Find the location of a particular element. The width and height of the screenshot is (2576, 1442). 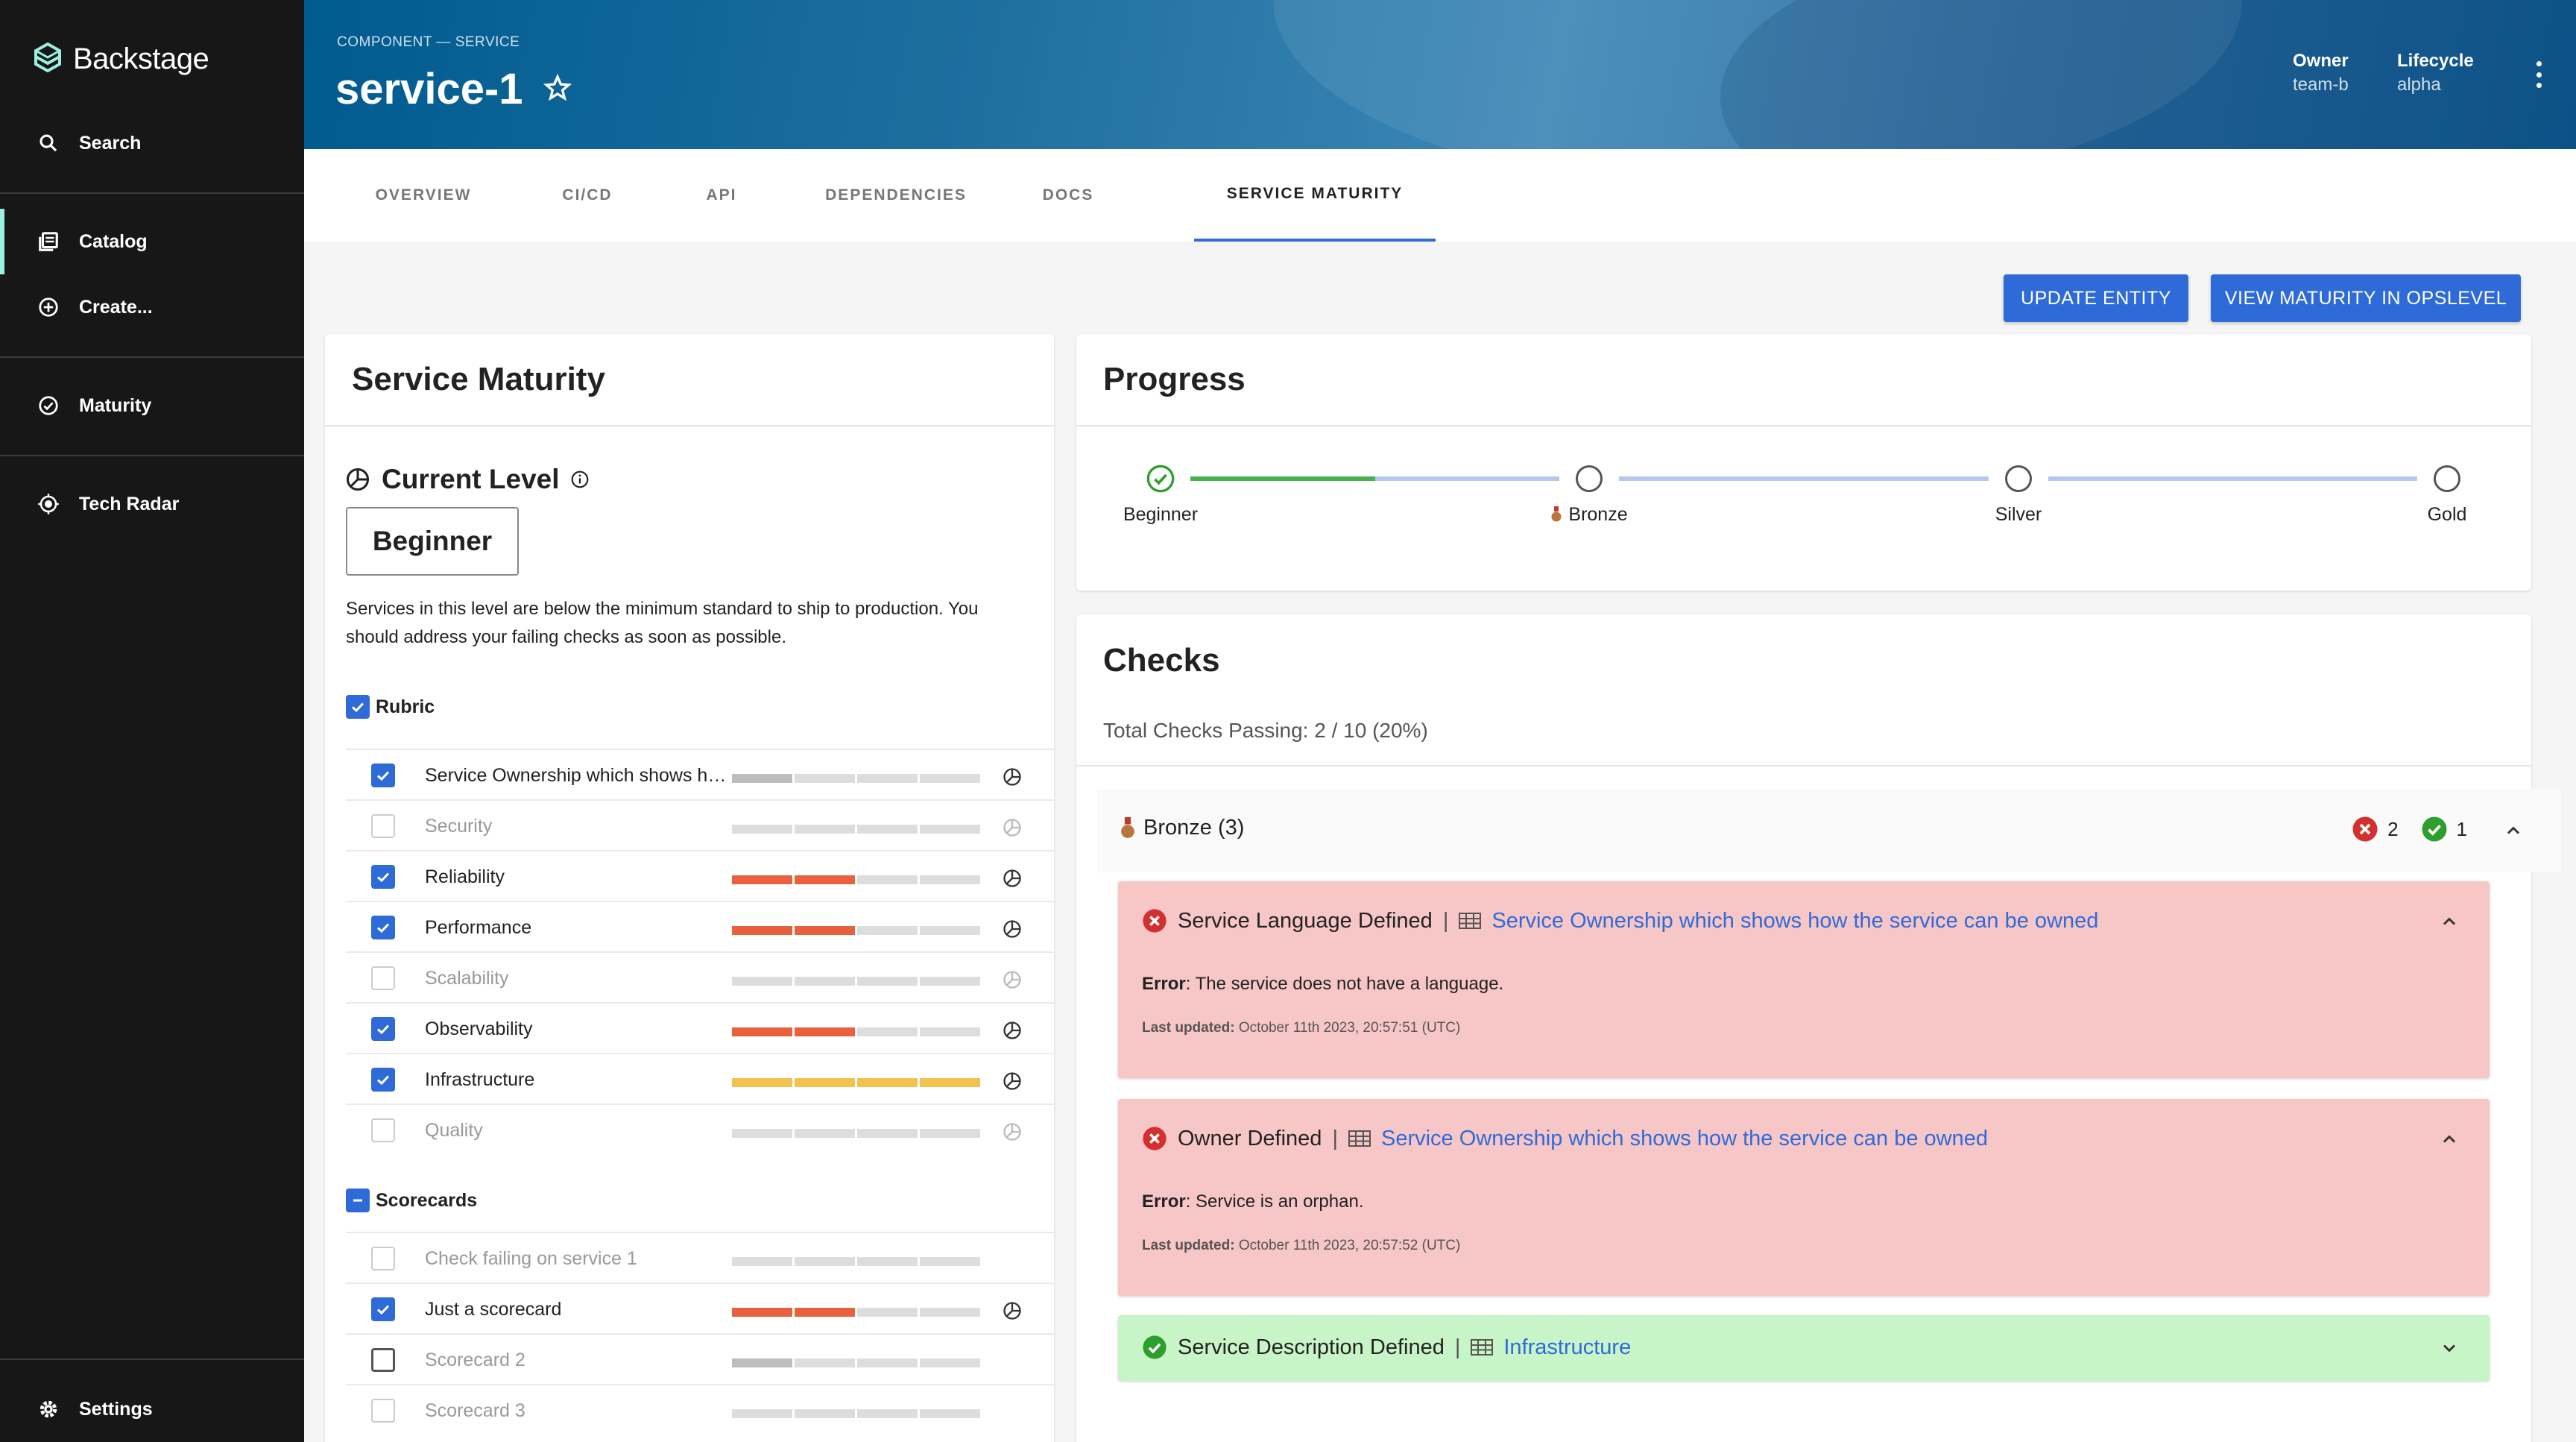

sidebar-item-maturity: Maturity is located at coordinates (152, 405).